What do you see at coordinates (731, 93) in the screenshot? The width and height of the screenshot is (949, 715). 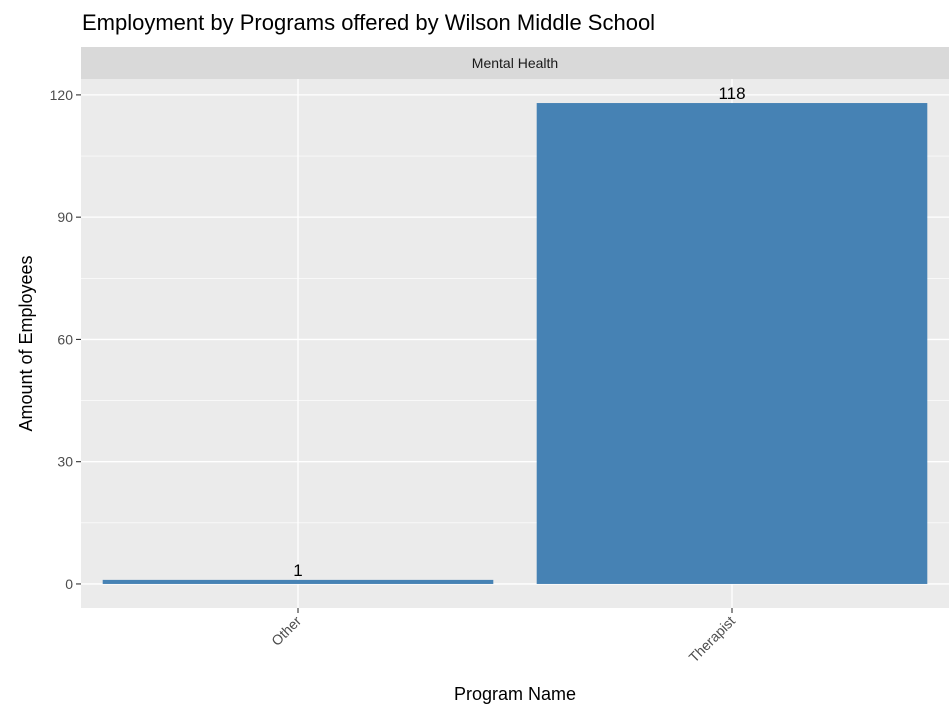 I see `data-label-therapist: 118` at bounding box center [731, 93].